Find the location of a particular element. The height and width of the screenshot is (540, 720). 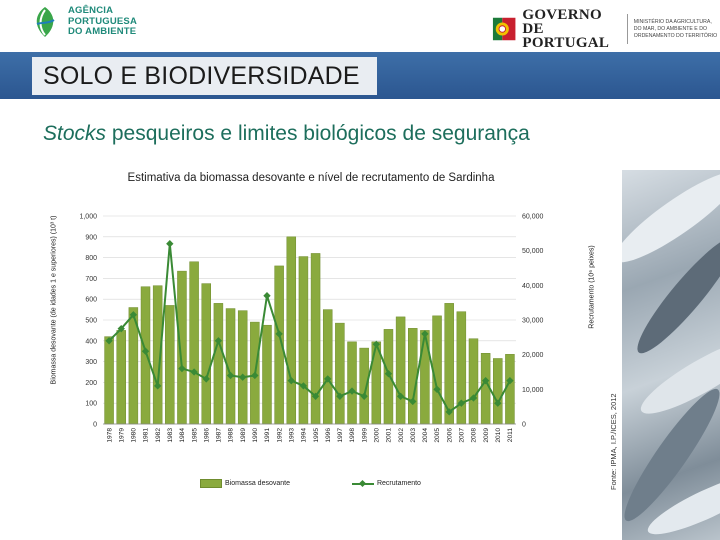

year-tick-label: 2002 is located at coordinates (401, 435).